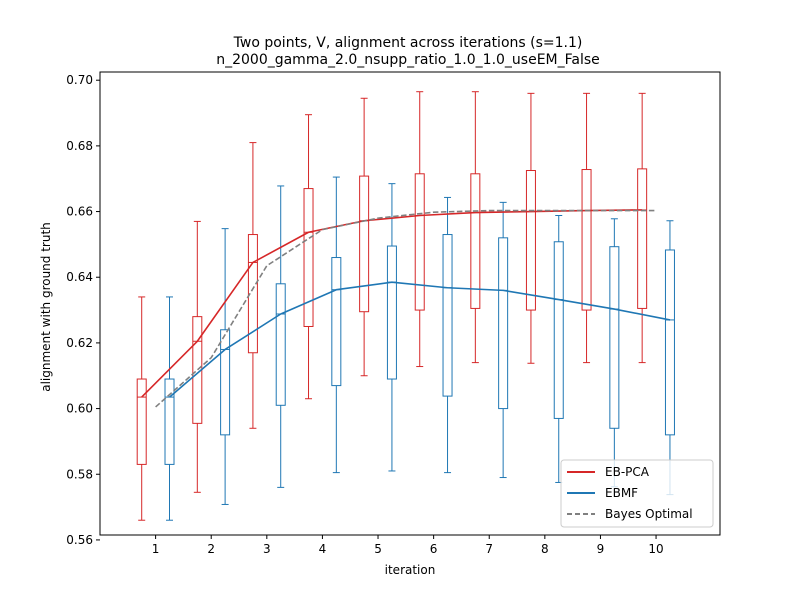  What do you see at coordinates (621, 493) in the screenshot?
I see `legend-label-ebmf: EBMF` at bounding box center [621, 493].